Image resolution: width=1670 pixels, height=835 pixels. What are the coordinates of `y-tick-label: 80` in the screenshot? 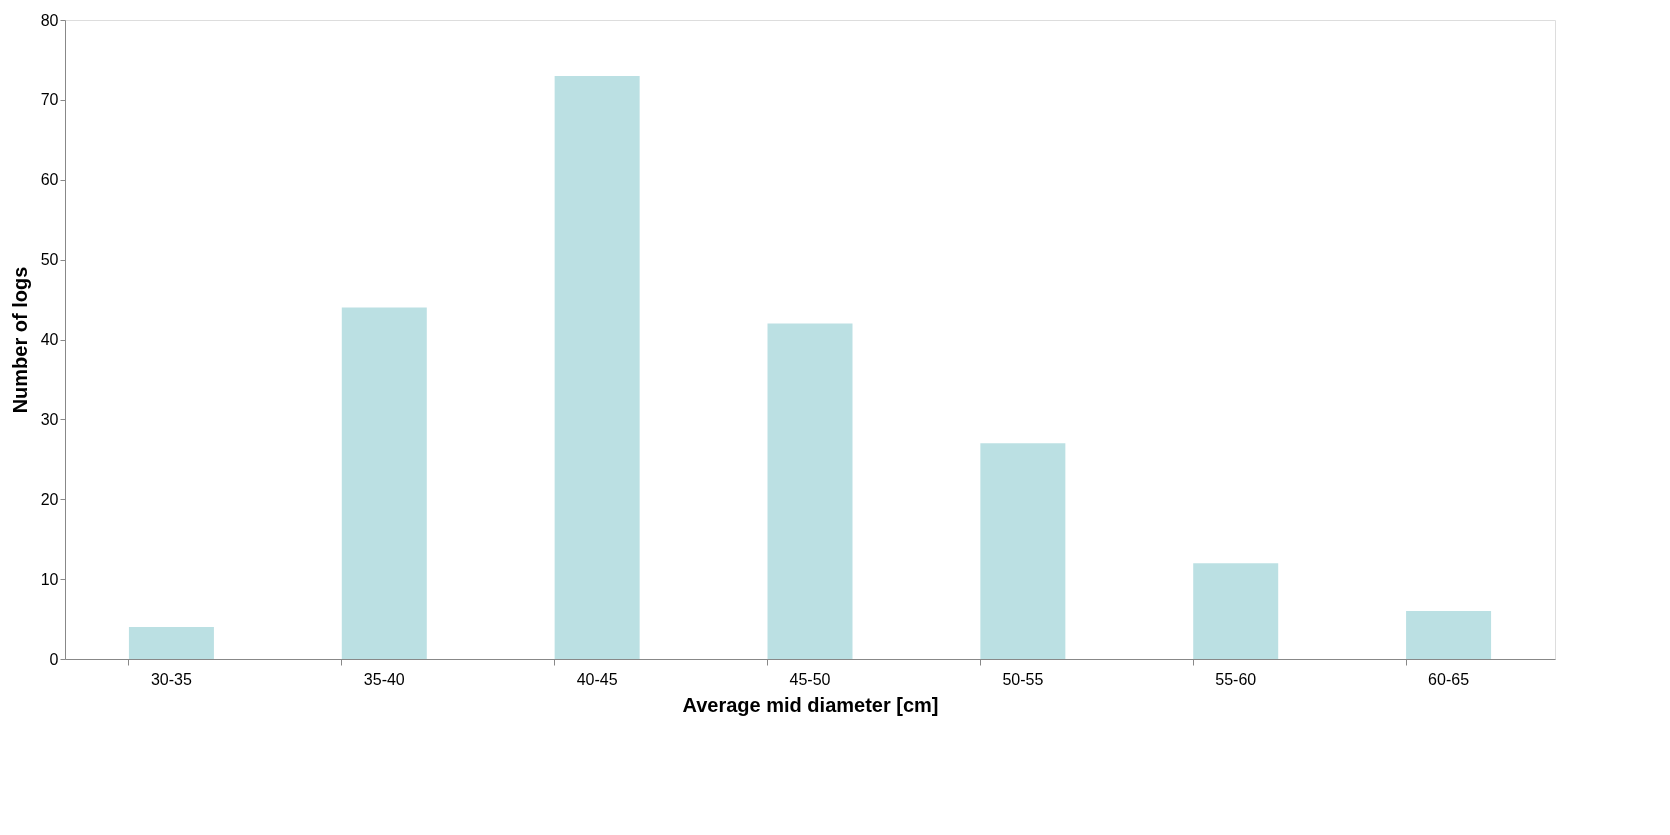 It's located at (49, 20).